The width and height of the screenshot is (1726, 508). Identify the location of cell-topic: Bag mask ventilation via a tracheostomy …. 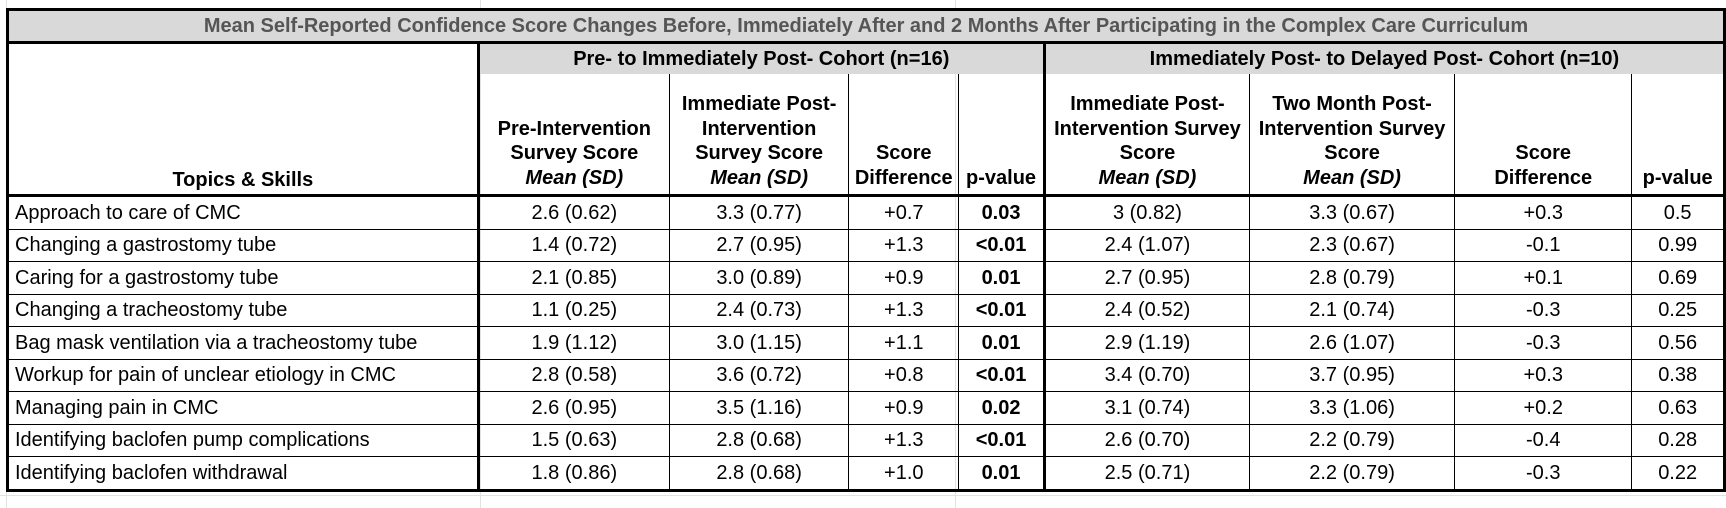
(242, 342).